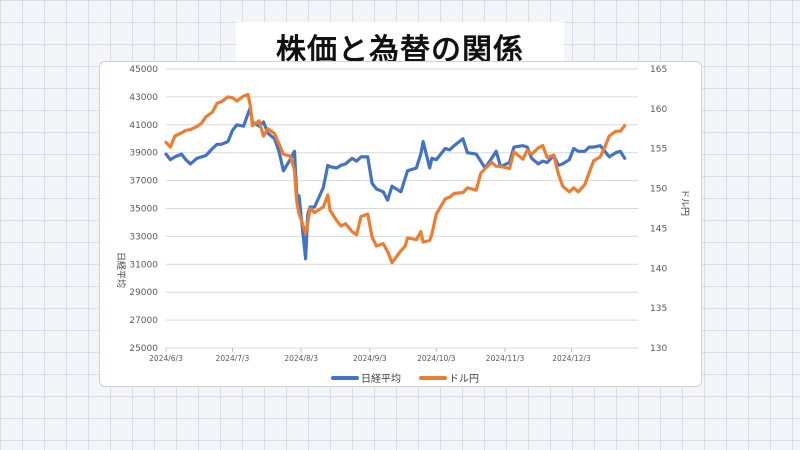 This screenshot has width=800, height=450. I want to click on right-tick-label: 130, so click(658, 349).